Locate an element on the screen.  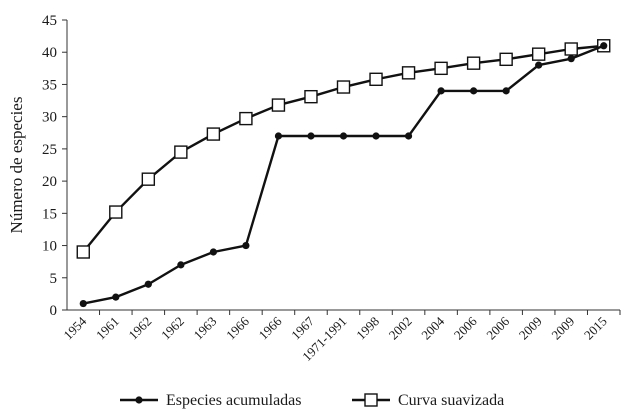
x-tick-label: 1998 is located at coordinates (367, 328).